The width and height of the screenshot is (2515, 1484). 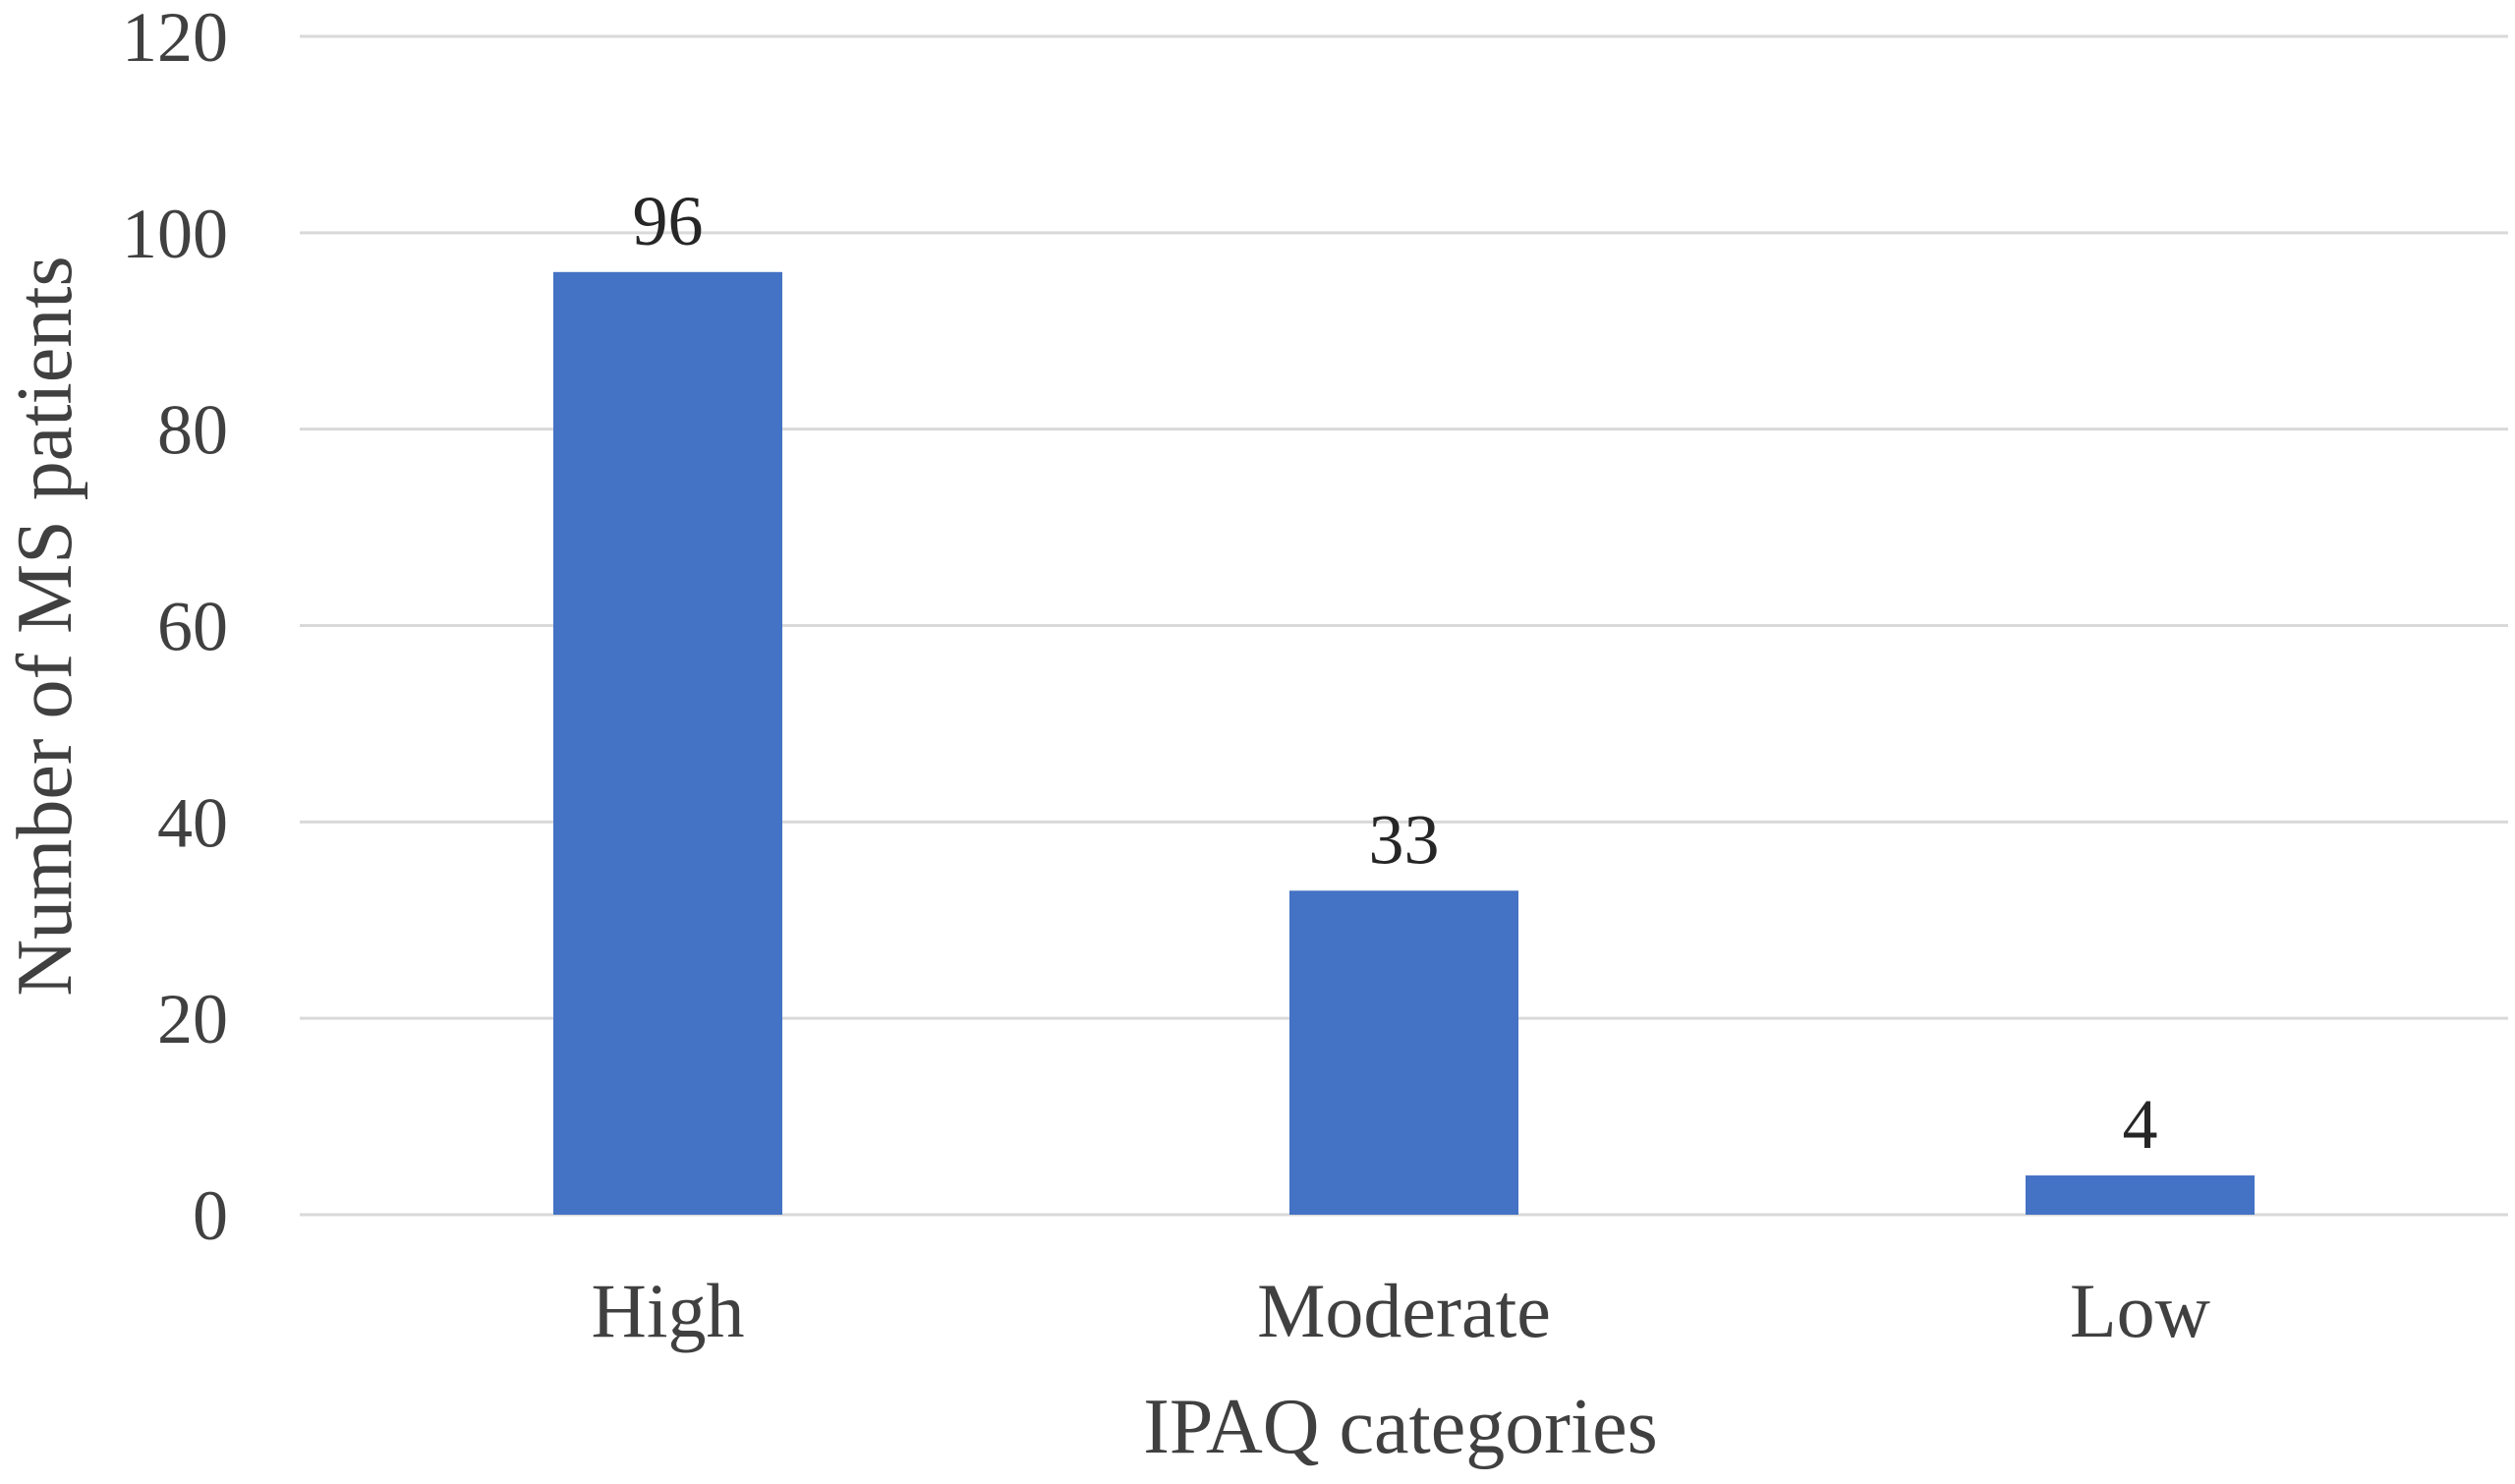 What do you see at coordinates (192, 430) in the screenshot?
I see `y-tick-label: 80` at bounding box center [192, 430].